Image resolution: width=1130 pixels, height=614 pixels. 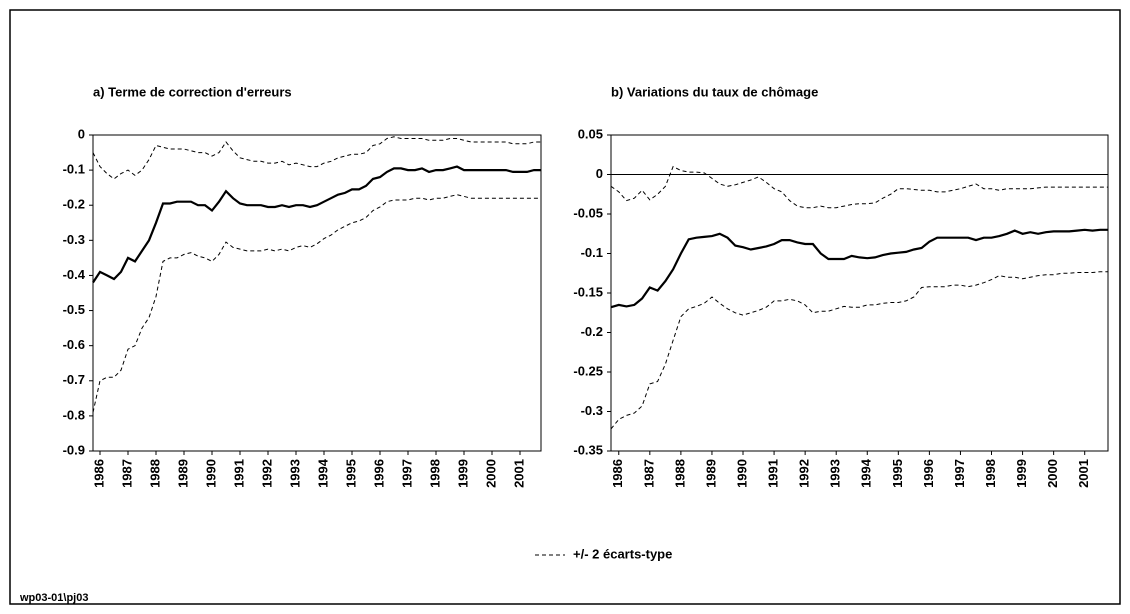 I want to click on chart-title: a) Terme de correction d'erreurs, so click(x=192, y=91).